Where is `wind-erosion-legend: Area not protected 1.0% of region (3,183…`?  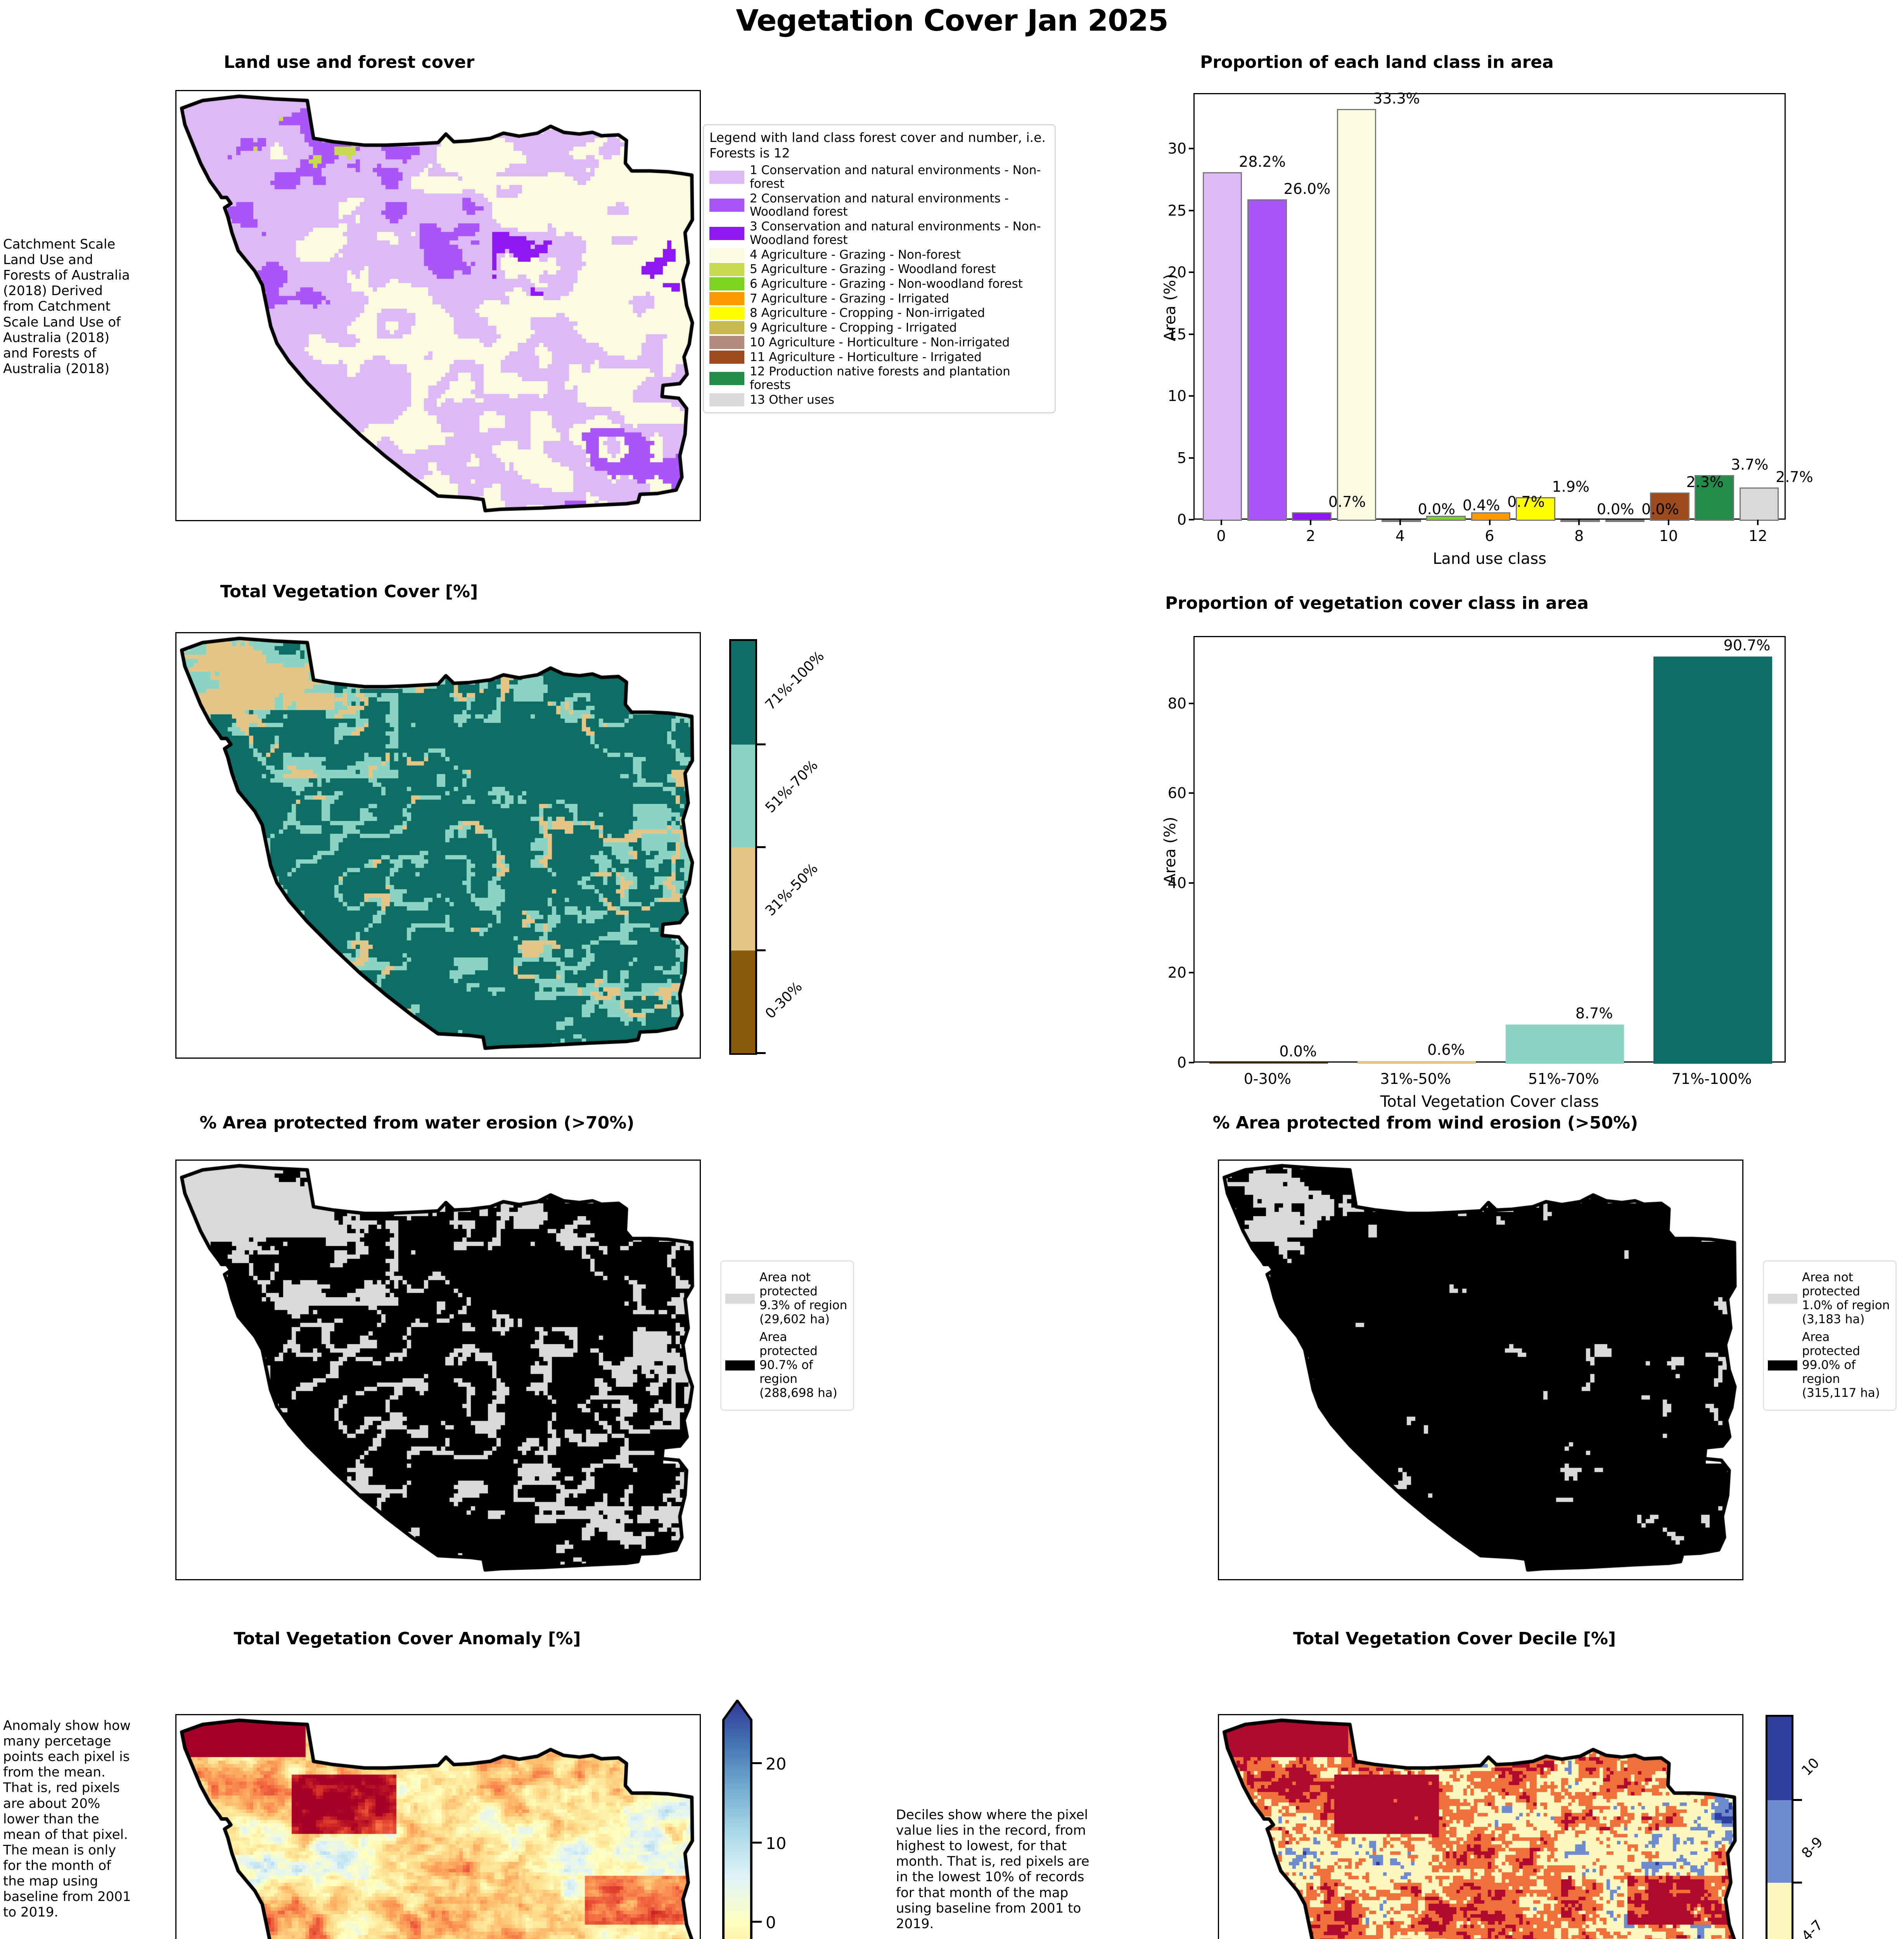 wind-erosion-legend: Area not protected 1.0% of region (3,183… is located at coordinates (1830, 1335).